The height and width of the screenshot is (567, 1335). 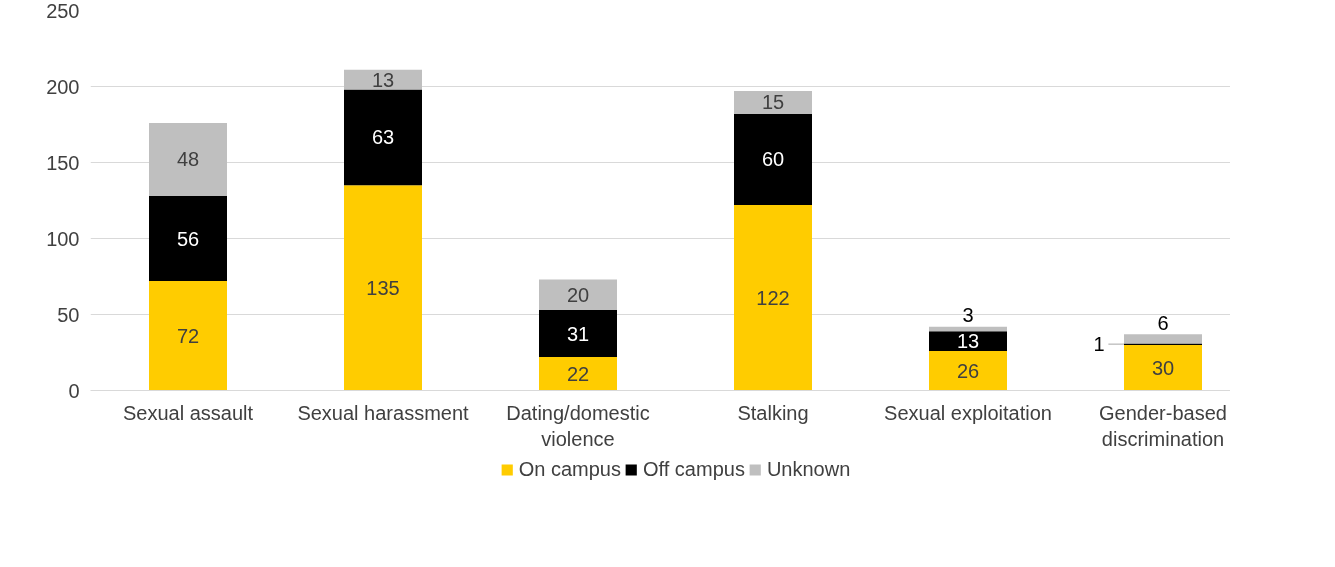 I want to click on data-label: 15, so click(x=773, y=102).